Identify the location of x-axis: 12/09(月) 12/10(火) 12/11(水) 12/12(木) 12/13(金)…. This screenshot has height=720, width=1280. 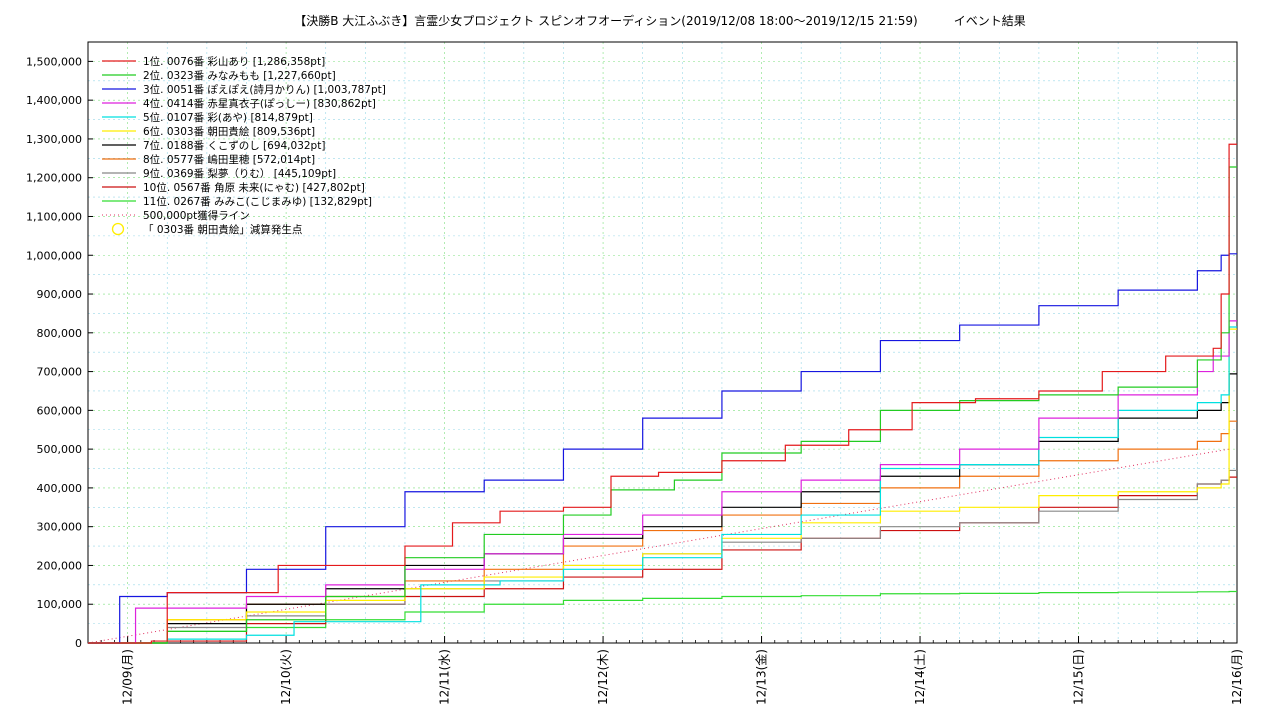
(665, 670).